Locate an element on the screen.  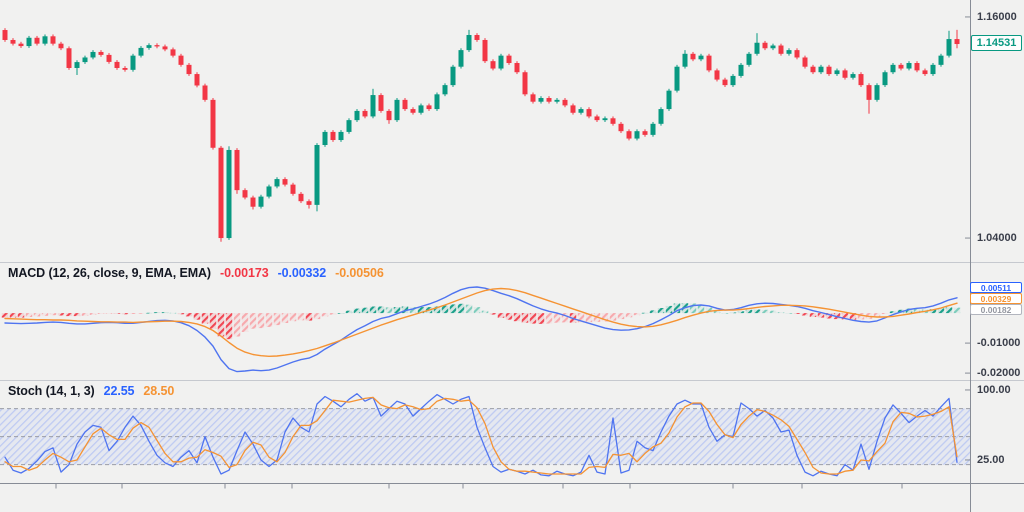
macd-tick-minus002: -0.02000 is located at coordinates (999, 373).